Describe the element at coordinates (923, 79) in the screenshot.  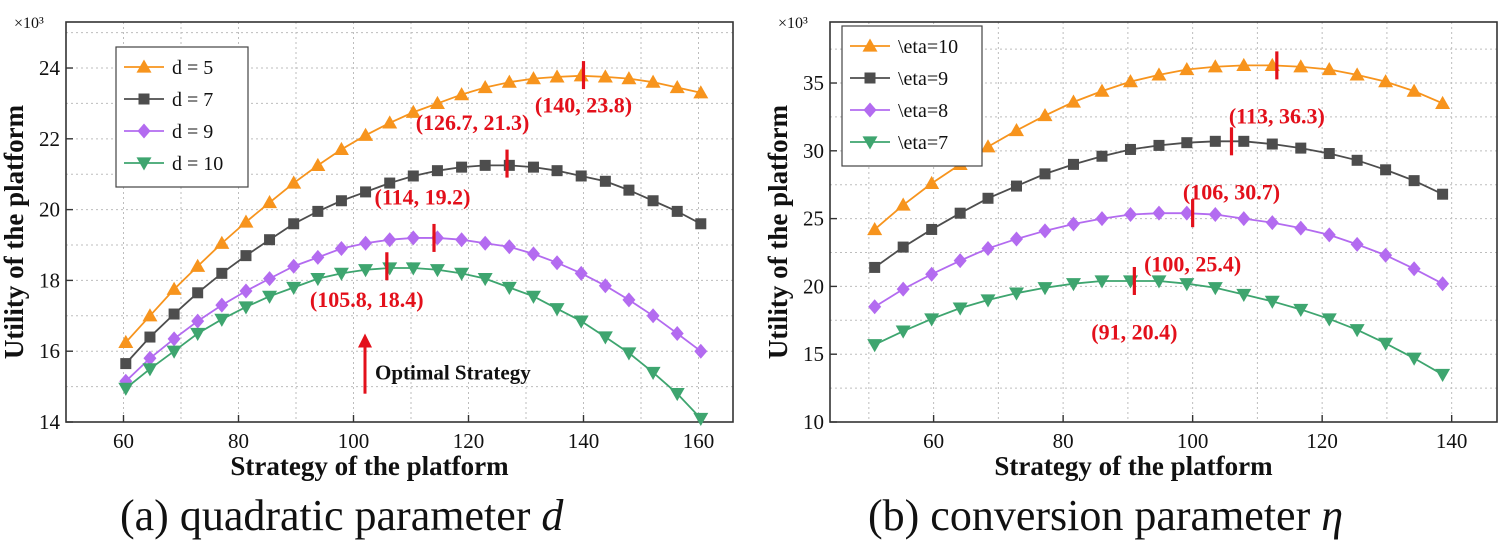
I see `legend-label: \eta=9` at that location.